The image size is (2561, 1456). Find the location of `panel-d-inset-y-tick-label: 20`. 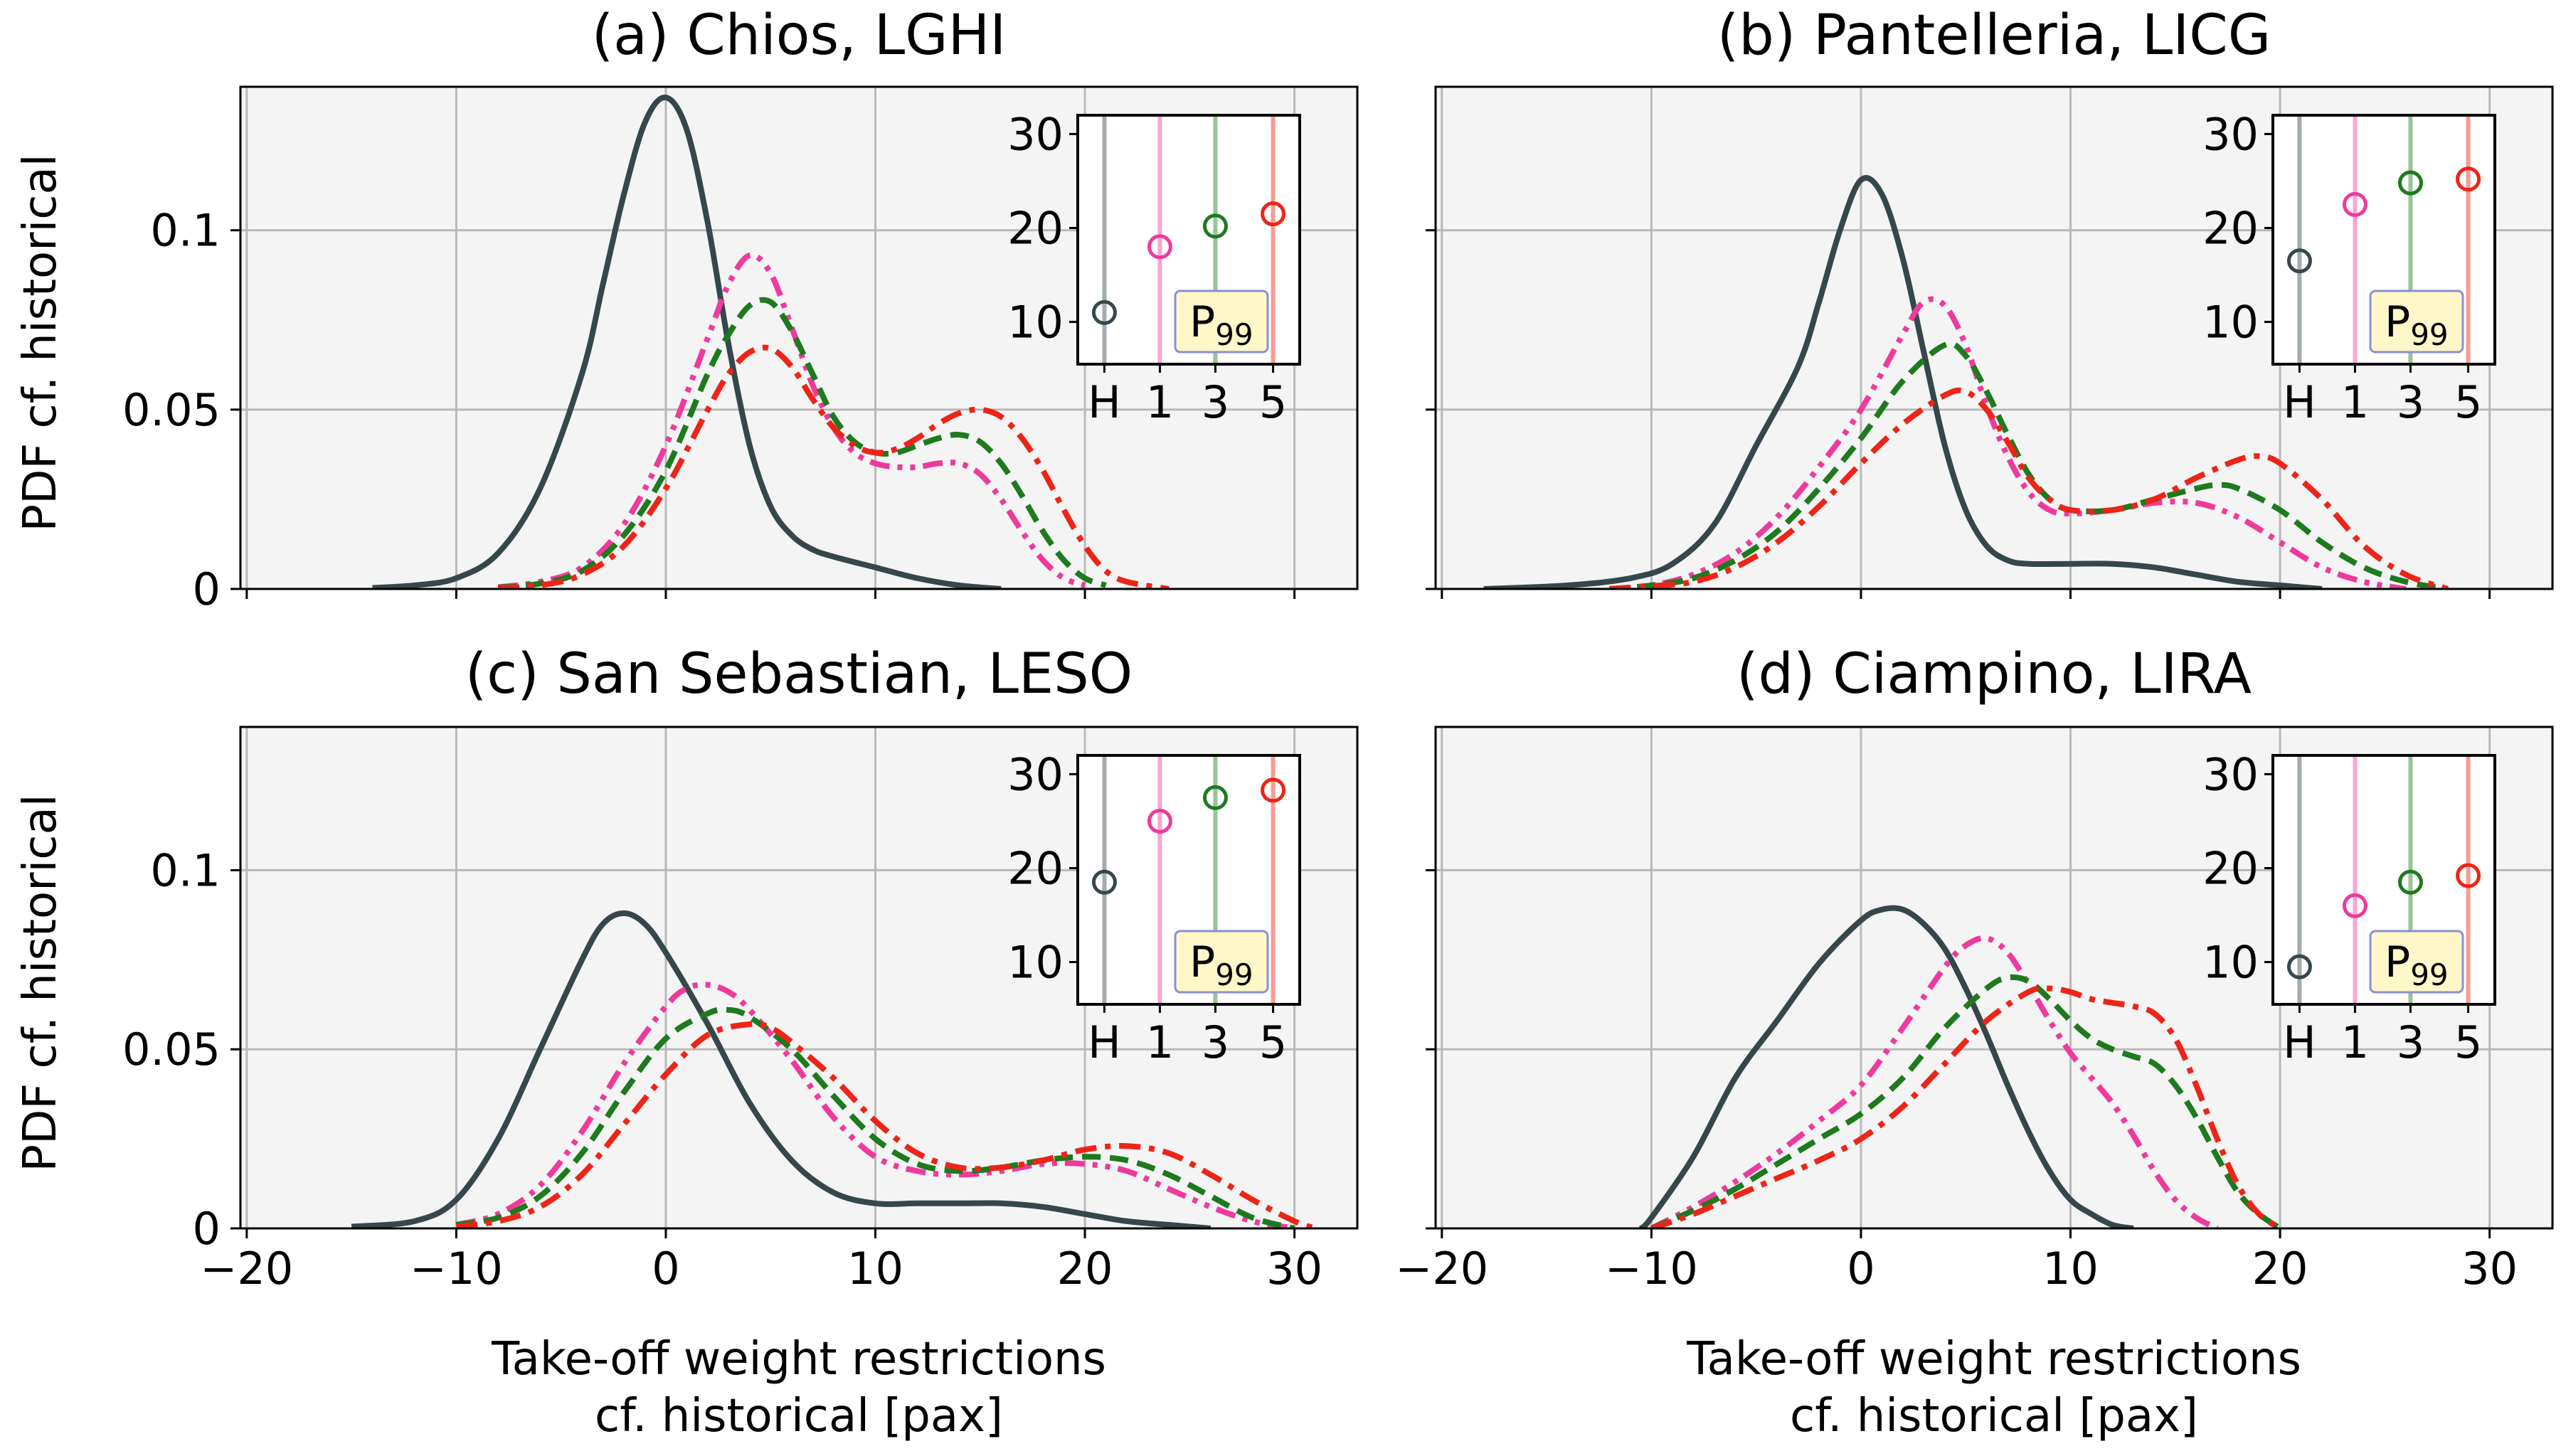

panel-d-inset-y-tick-label: 20 is located at coordinates (2230, 868).